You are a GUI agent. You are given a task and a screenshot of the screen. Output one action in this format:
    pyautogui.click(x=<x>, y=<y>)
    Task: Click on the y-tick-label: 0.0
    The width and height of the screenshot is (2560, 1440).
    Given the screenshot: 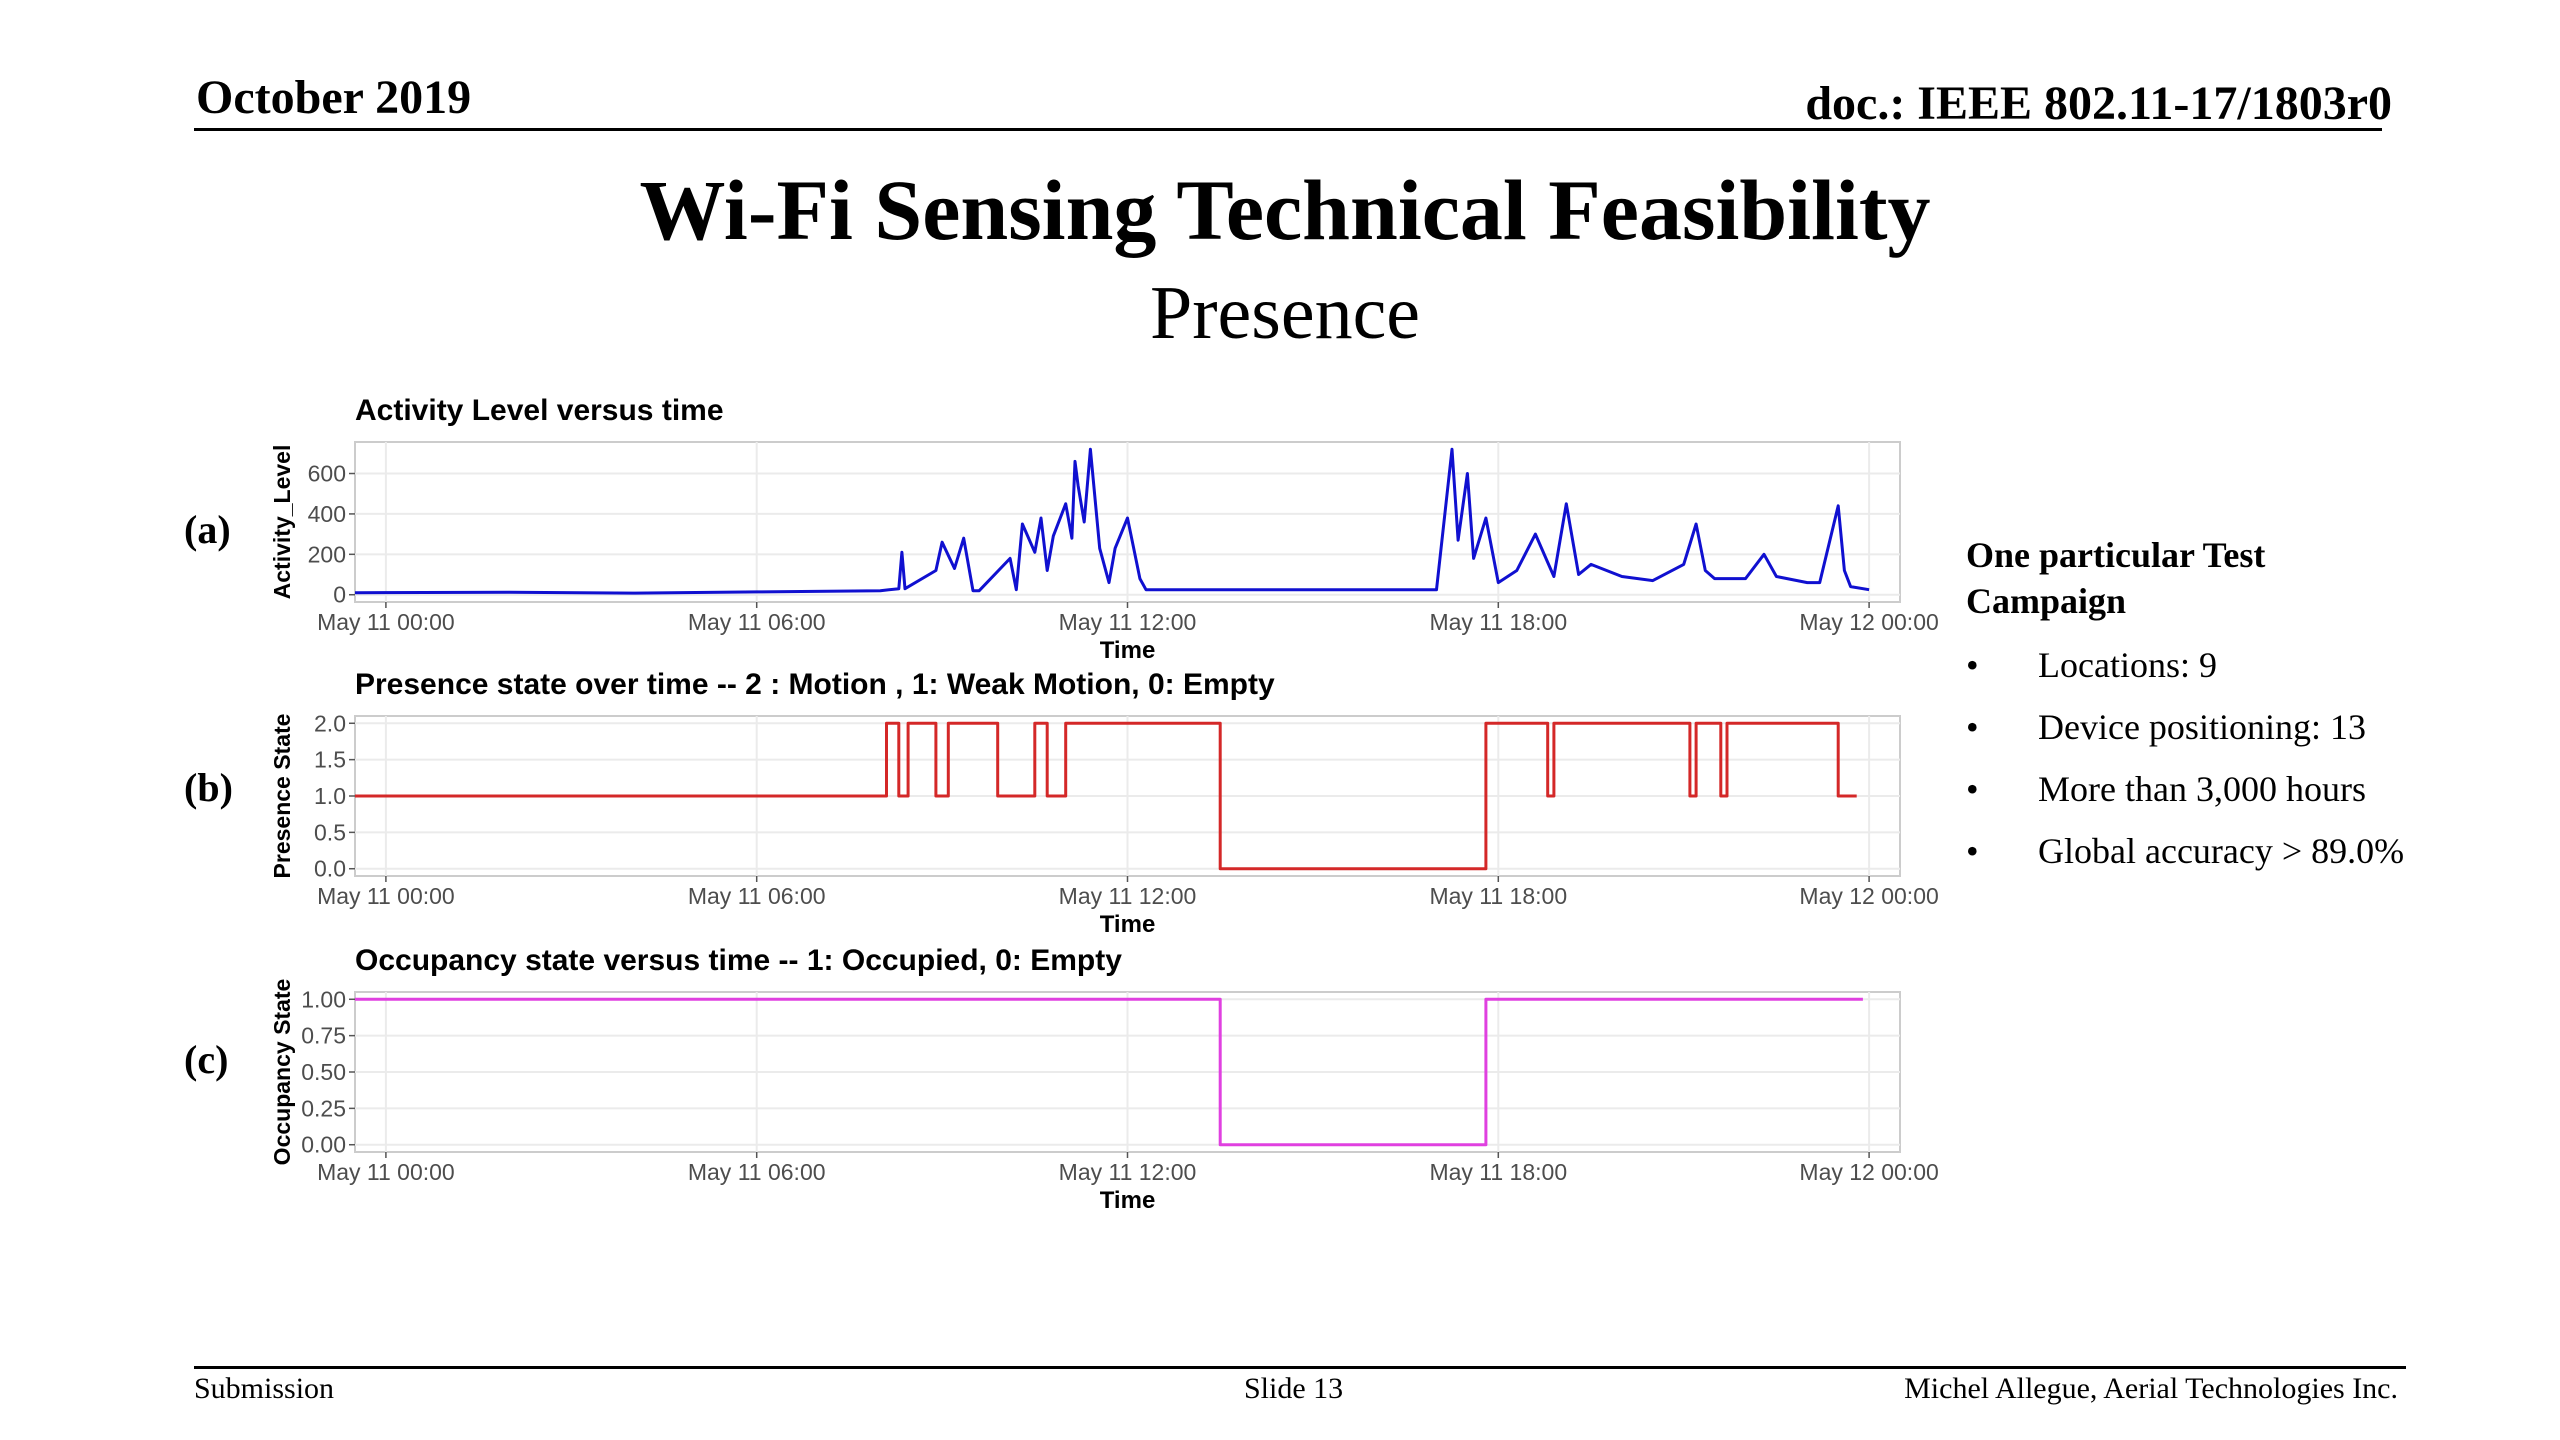 What is the action you would take?
    pyautogui.click(x=330, y=869)
    